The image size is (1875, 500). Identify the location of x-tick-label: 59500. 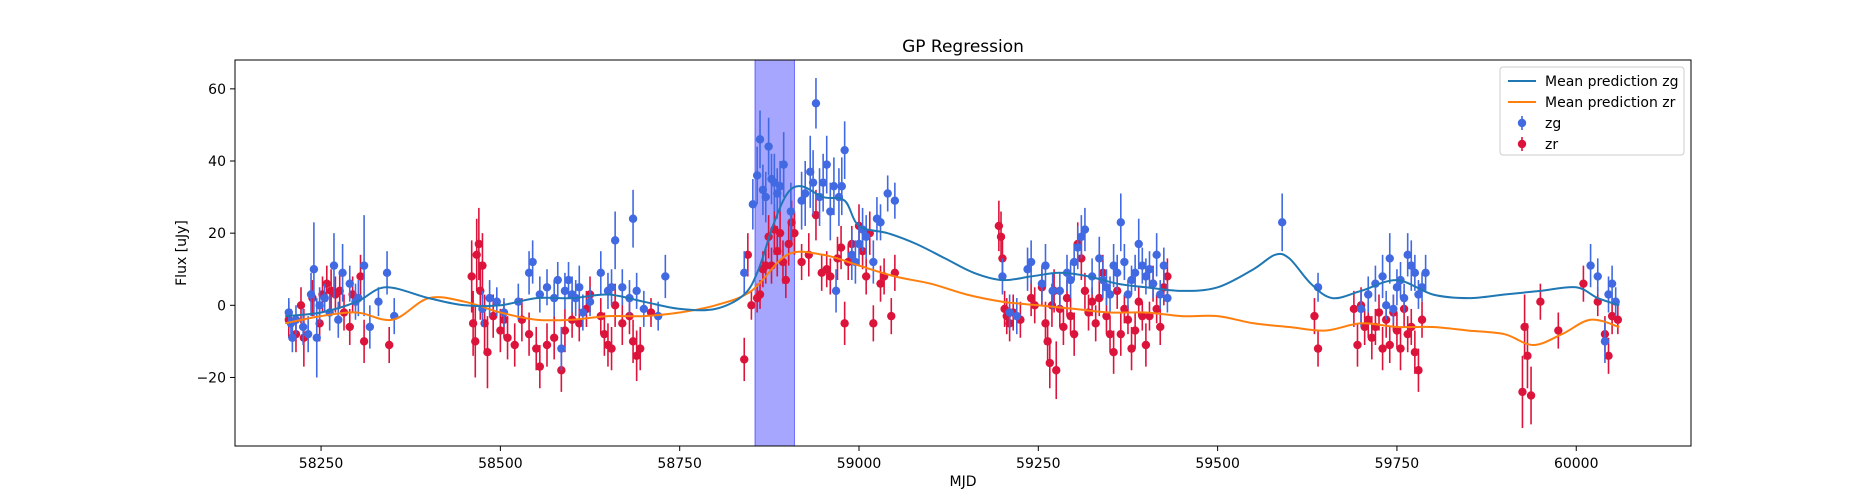
(1217, 464).